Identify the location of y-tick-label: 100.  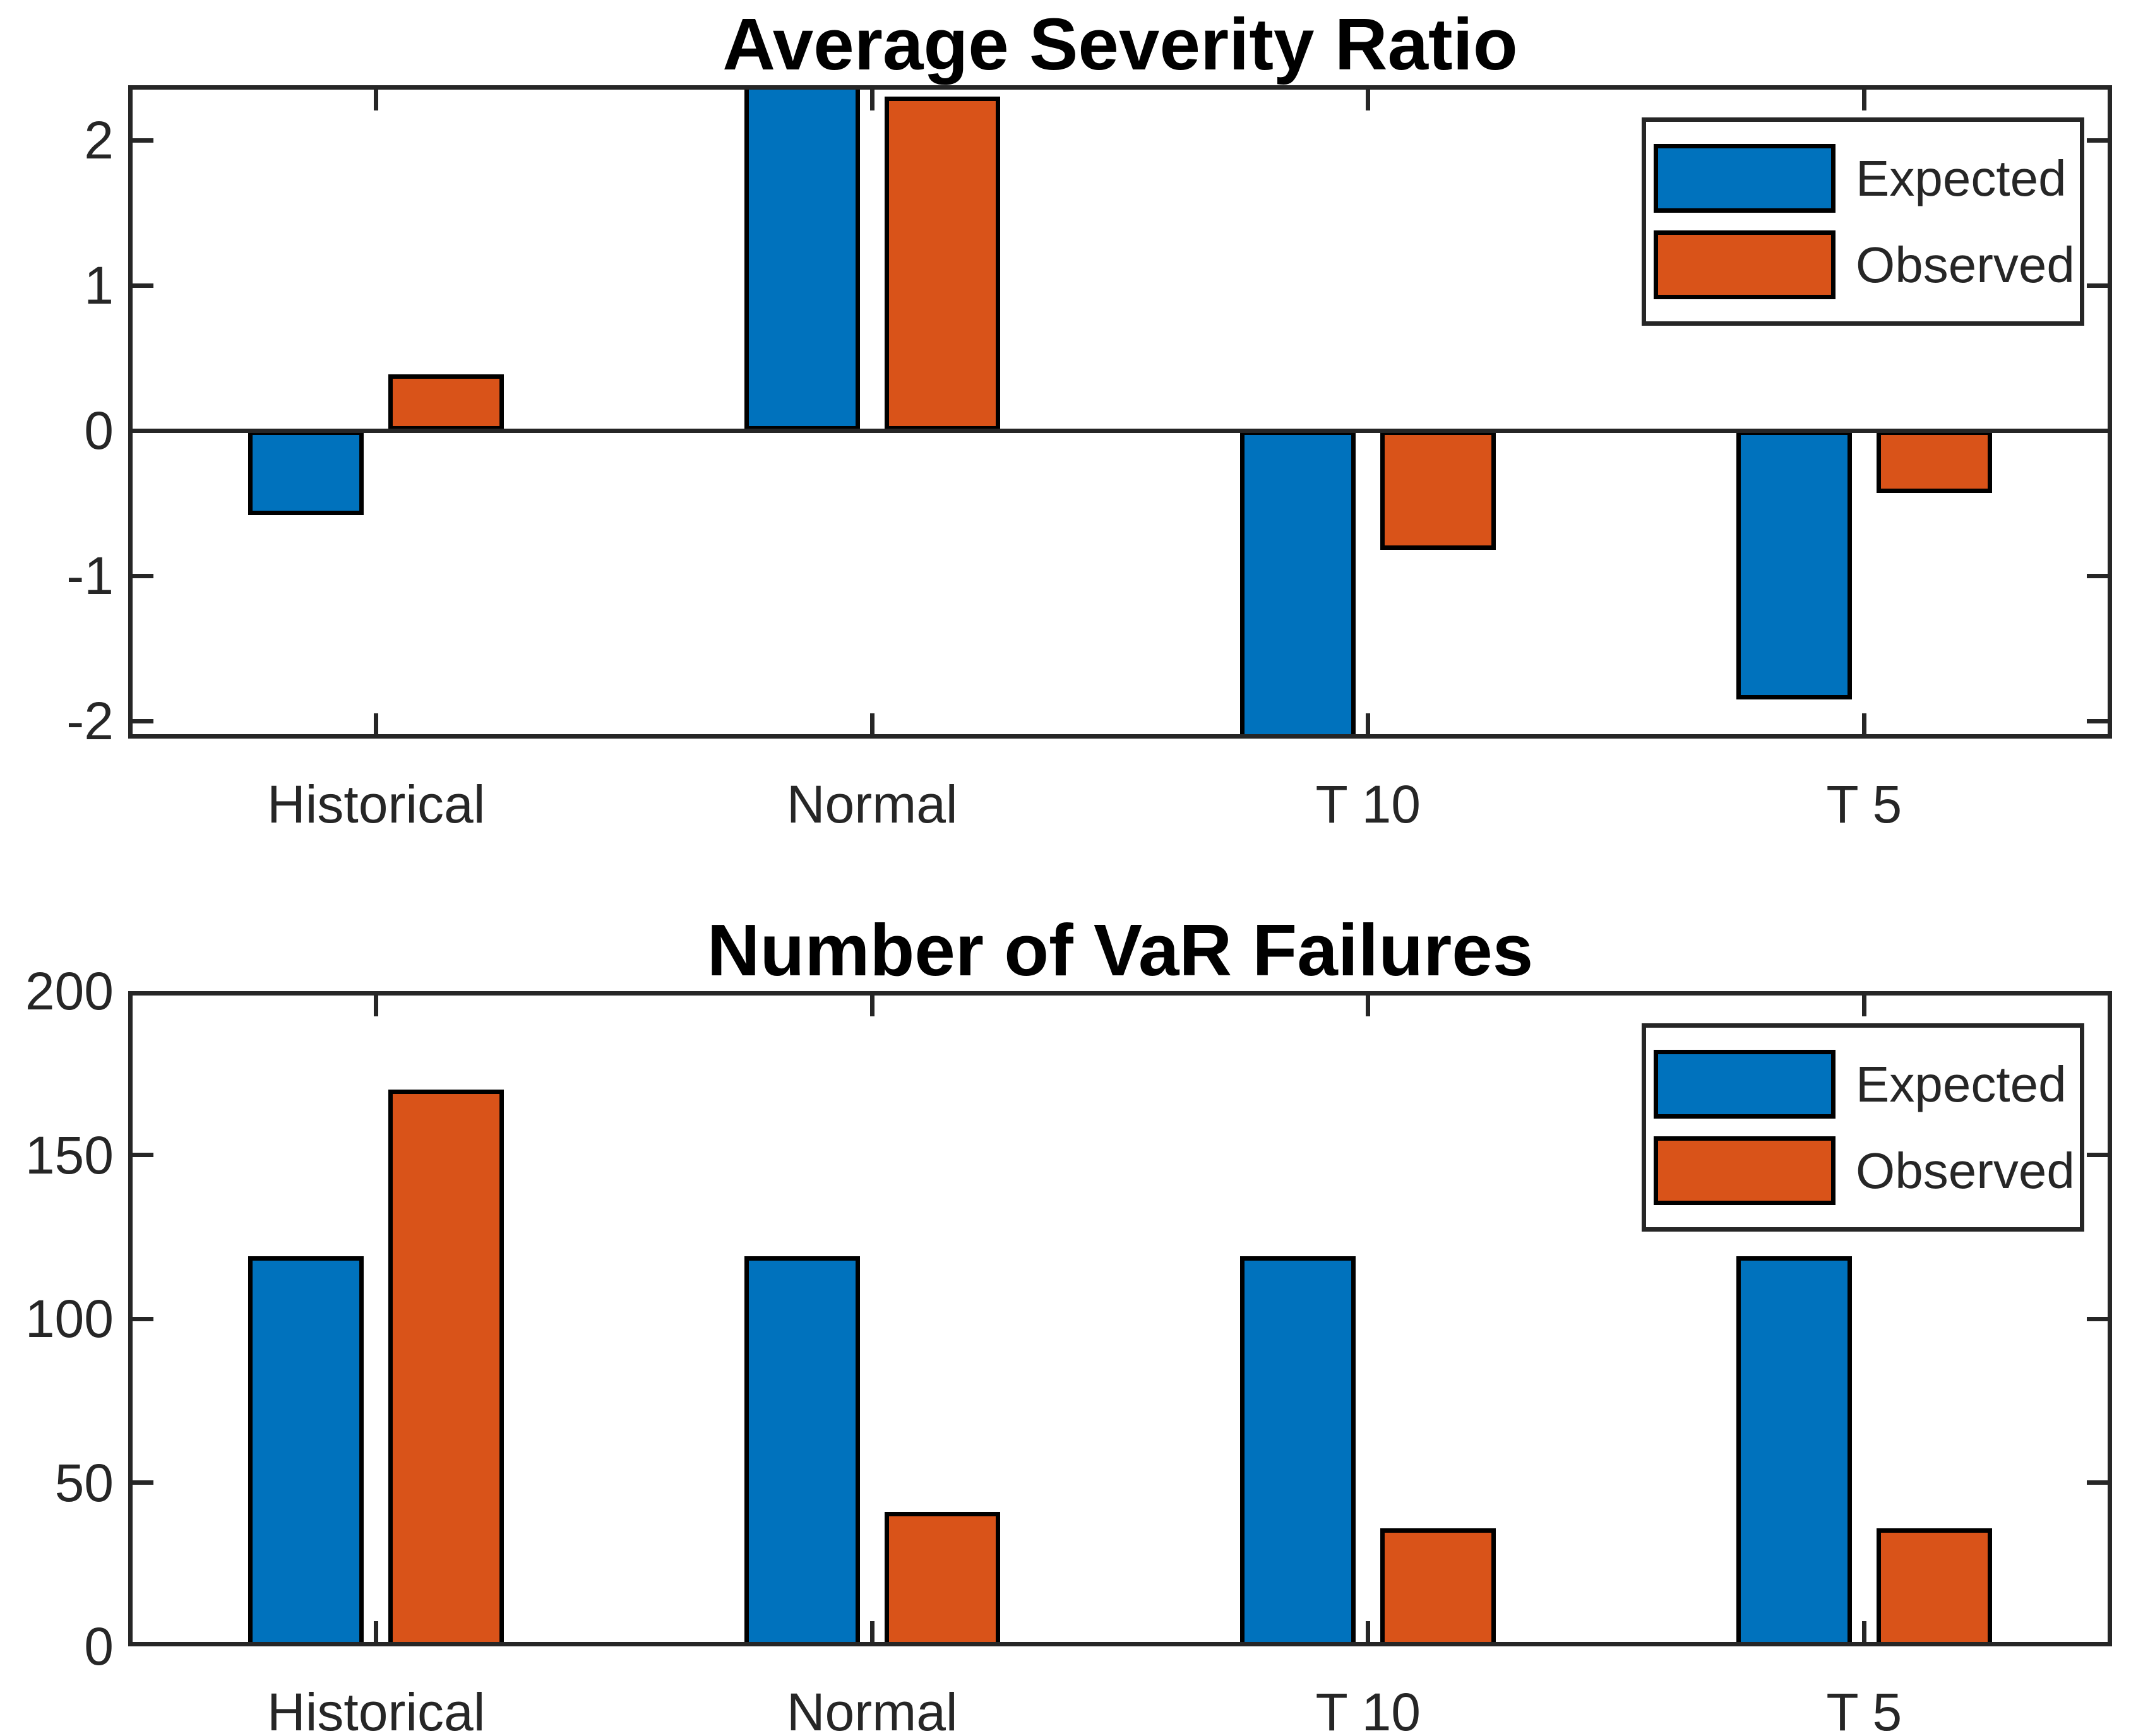
(70, 1318).